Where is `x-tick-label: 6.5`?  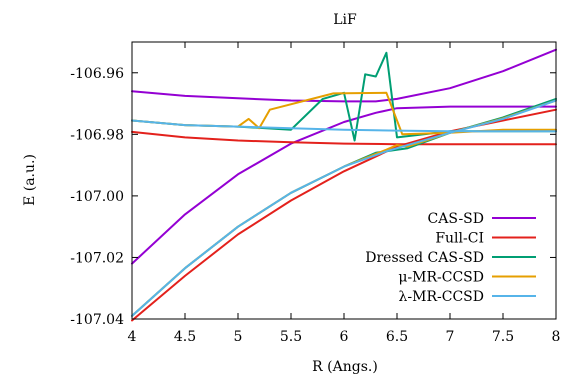 x-tick-label: 6.5 is located at coordinates (397, 337).